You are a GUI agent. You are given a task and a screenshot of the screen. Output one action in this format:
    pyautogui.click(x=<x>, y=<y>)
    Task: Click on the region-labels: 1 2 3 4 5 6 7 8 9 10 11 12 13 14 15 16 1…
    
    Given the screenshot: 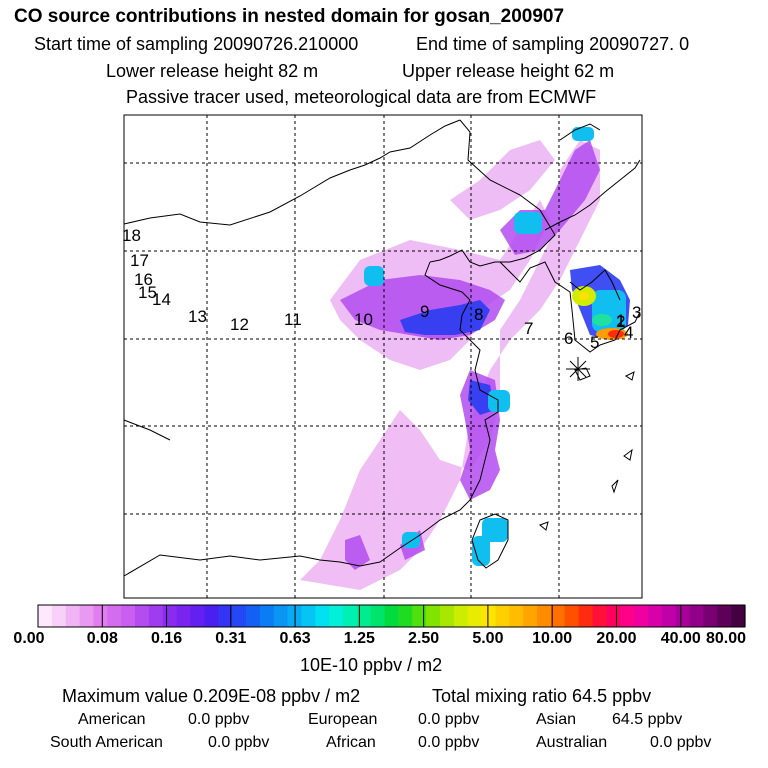 What is the action you would take?
    pyautogui.click(x=381, y=289)
    